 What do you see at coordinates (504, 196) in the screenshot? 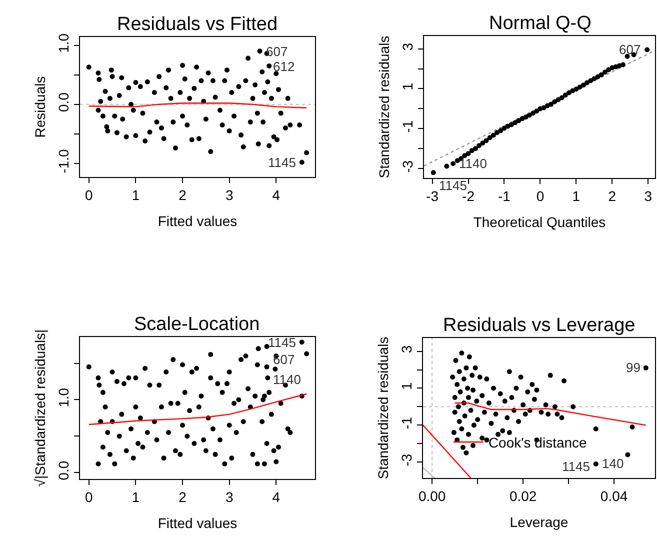
I see `x-tick-label: -1` at bounding box center [504, 196].